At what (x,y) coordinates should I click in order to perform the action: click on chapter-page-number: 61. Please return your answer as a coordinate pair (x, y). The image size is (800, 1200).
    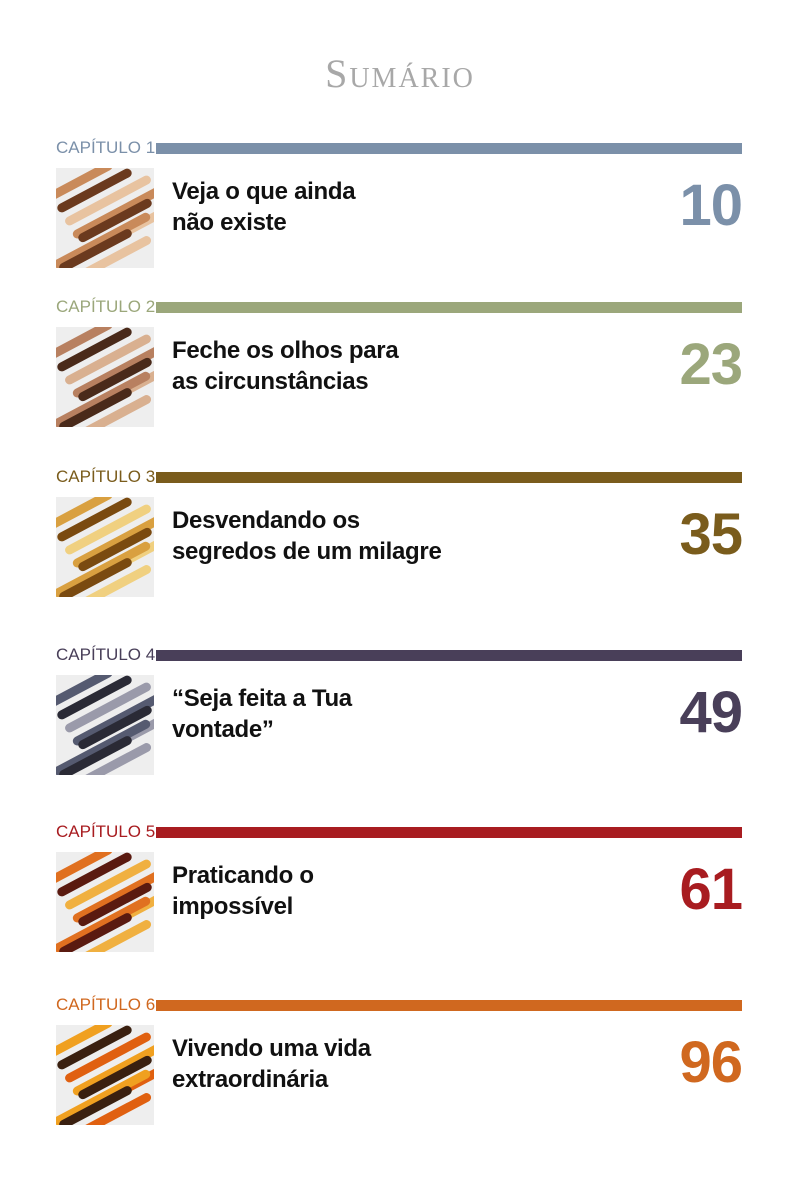
    Looking at the image, I should click on (711, 889).